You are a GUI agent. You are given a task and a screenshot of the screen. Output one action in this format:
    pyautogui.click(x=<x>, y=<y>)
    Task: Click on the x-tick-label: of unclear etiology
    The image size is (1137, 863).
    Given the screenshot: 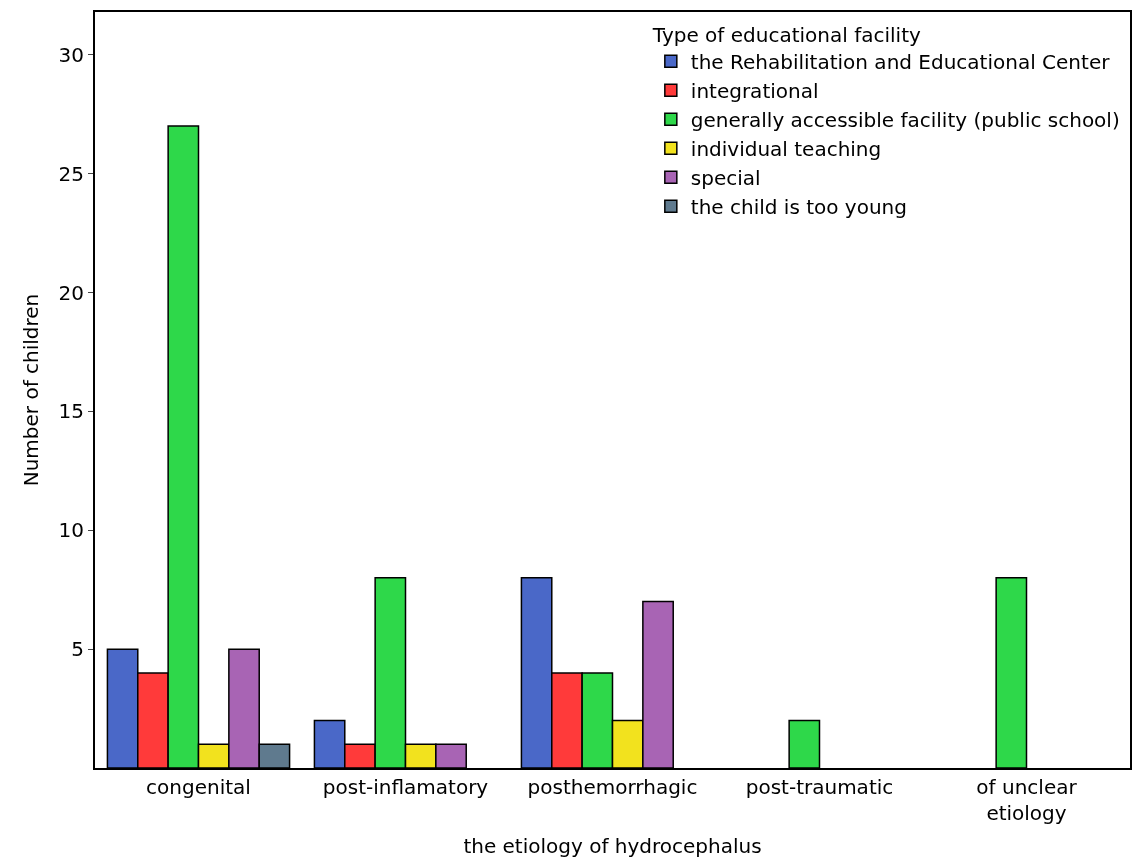 What is the action you would take?
    pyautogui.click(x=1027, y=800)
    